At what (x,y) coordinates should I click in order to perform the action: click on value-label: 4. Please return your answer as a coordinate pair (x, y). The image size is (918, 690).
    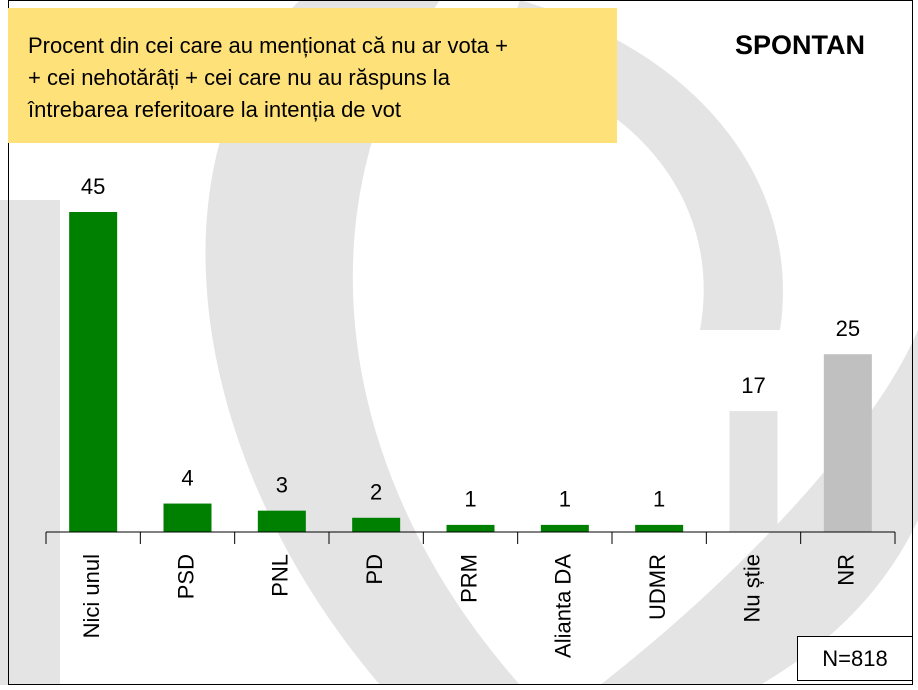
    Looking at the image, I should click on (187, 477).